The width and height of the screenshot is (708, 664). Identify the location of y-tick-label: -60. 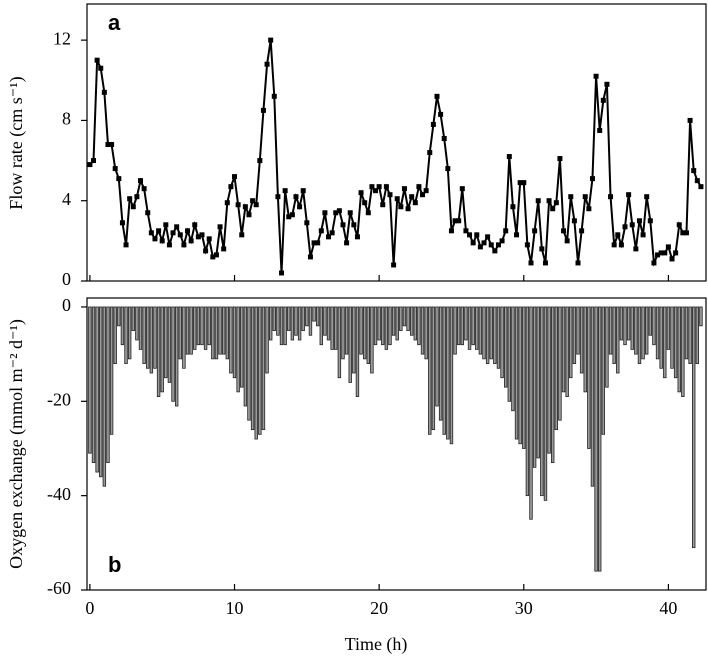
(59, 588).